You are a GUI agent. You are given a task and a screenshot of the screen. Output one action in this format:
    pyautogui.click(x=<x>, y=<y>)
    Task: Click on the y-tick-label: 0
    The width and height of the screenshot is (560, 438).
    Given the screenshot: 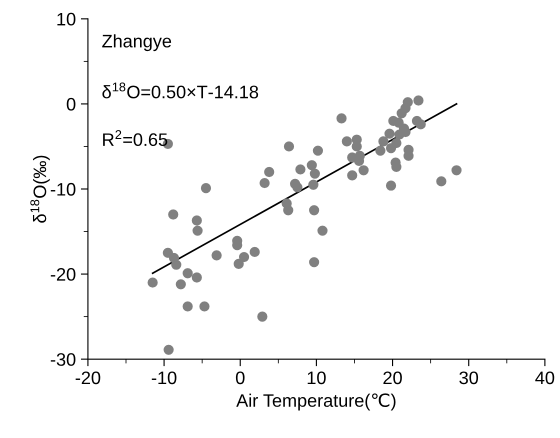 What is the action you would take?
    pyautogui.click(x=71, y=104)
    